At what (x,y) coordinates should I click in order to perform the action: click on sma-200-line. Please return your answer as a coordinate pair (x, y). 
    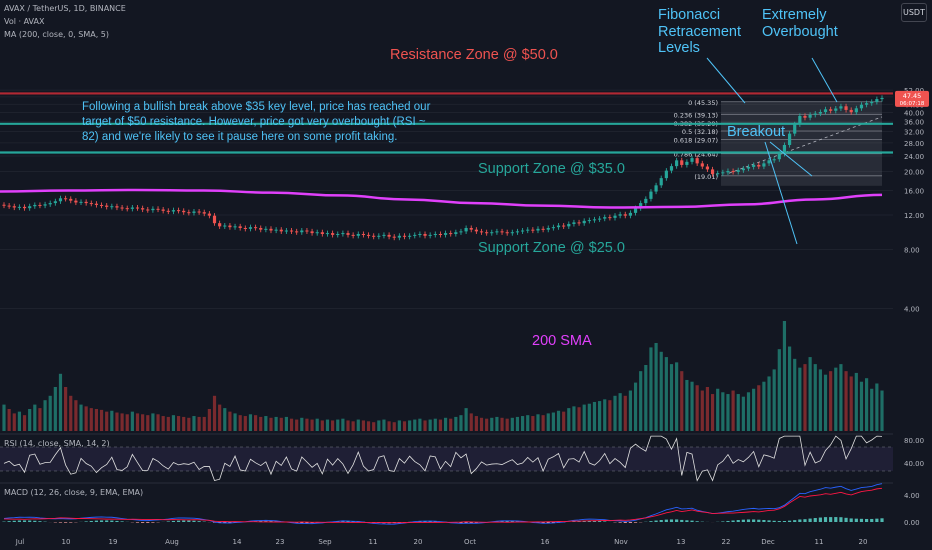
    Looking at the image, I should click on (441, 198).